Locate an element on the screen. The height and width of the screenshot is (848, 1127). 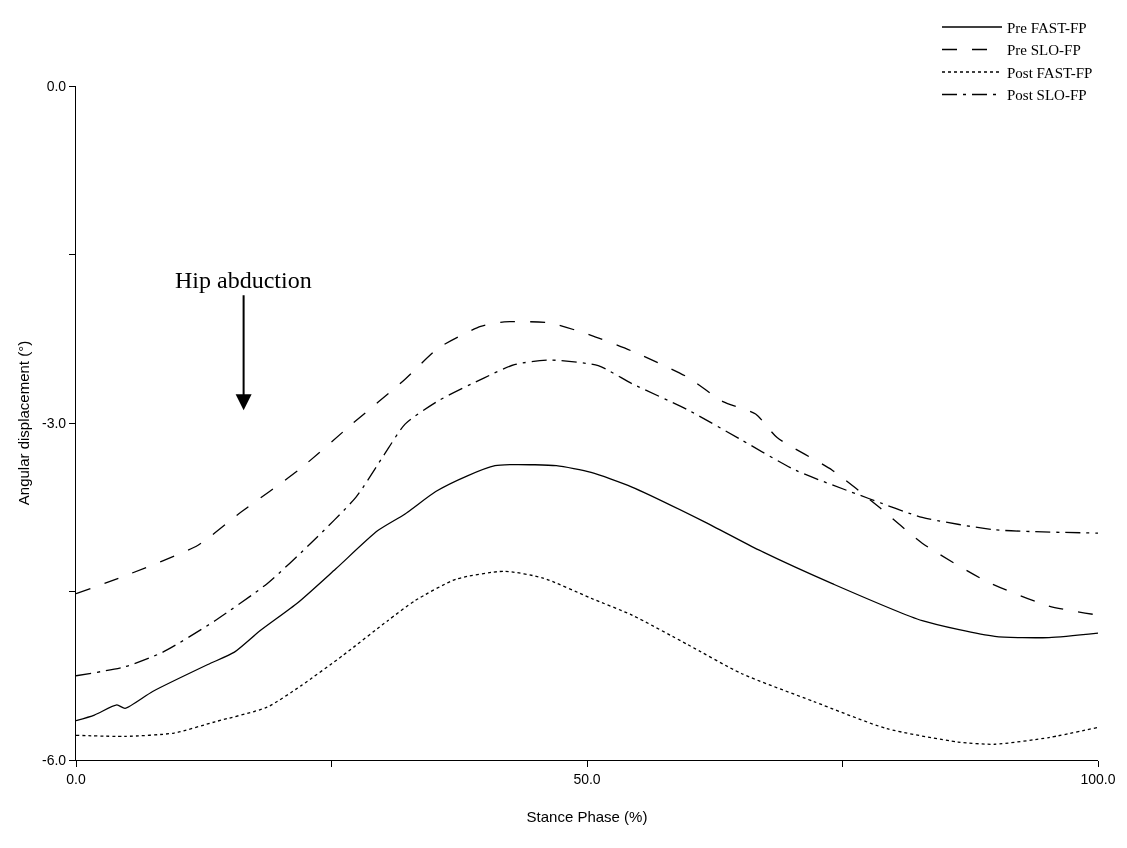
x-tick-label: 0.0 is located at coordinates (76, 778).